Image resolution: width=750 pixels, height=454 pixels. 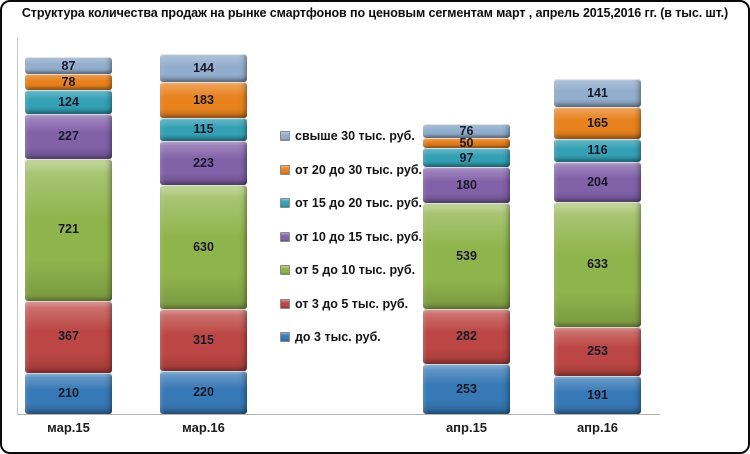 I want to click on bar-segment: 165, so click(x=597, y=123).